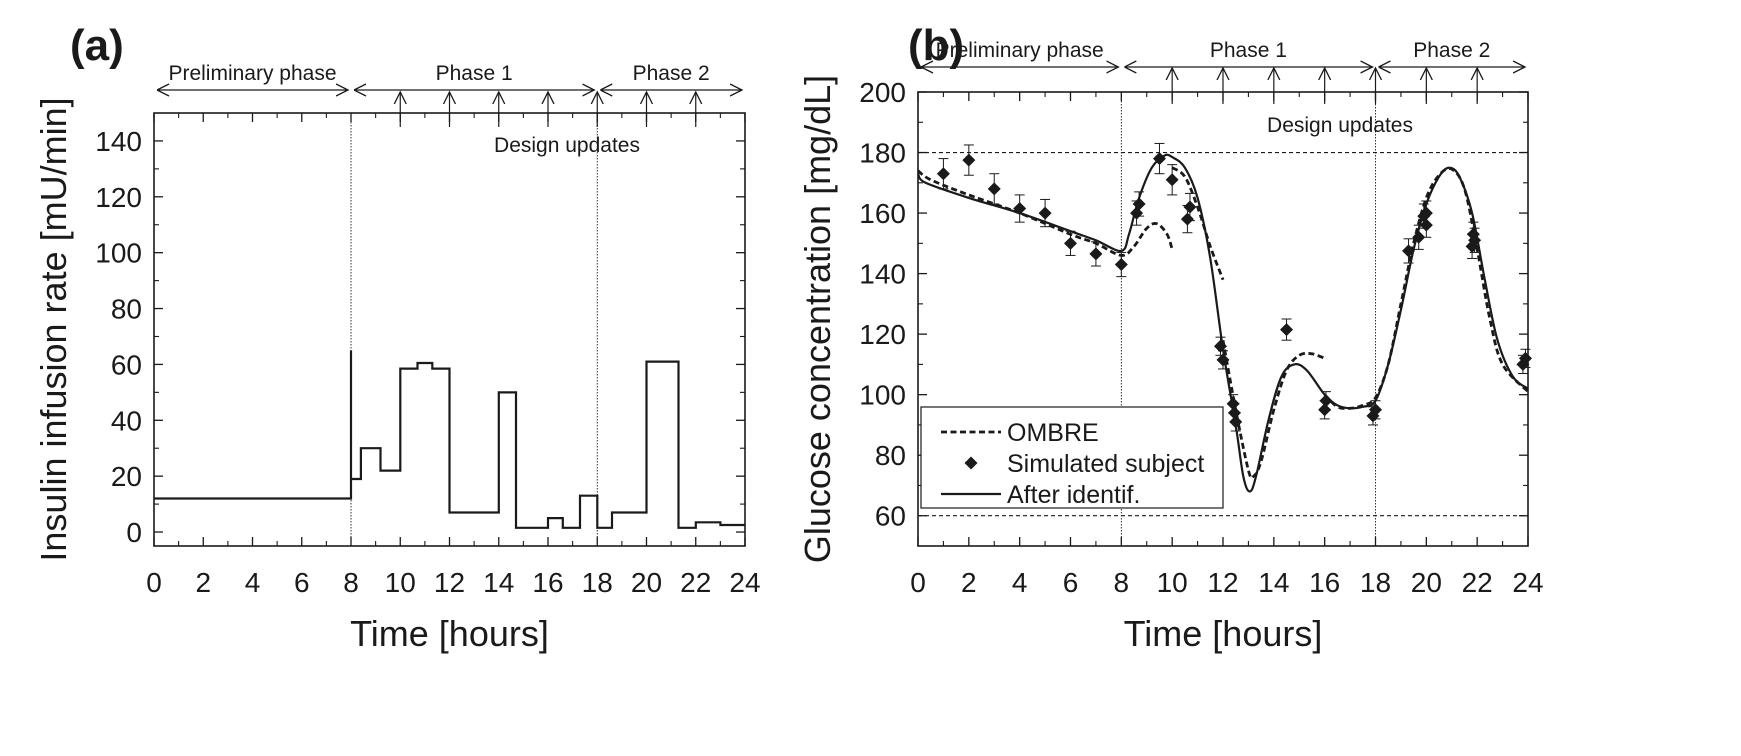 This screenshot has height=756, width=1741. What do you see at coordinates (597, 582) in the screenshot?
I see `p0-xtick-label-9: 18` at bounding box center [597, 582].